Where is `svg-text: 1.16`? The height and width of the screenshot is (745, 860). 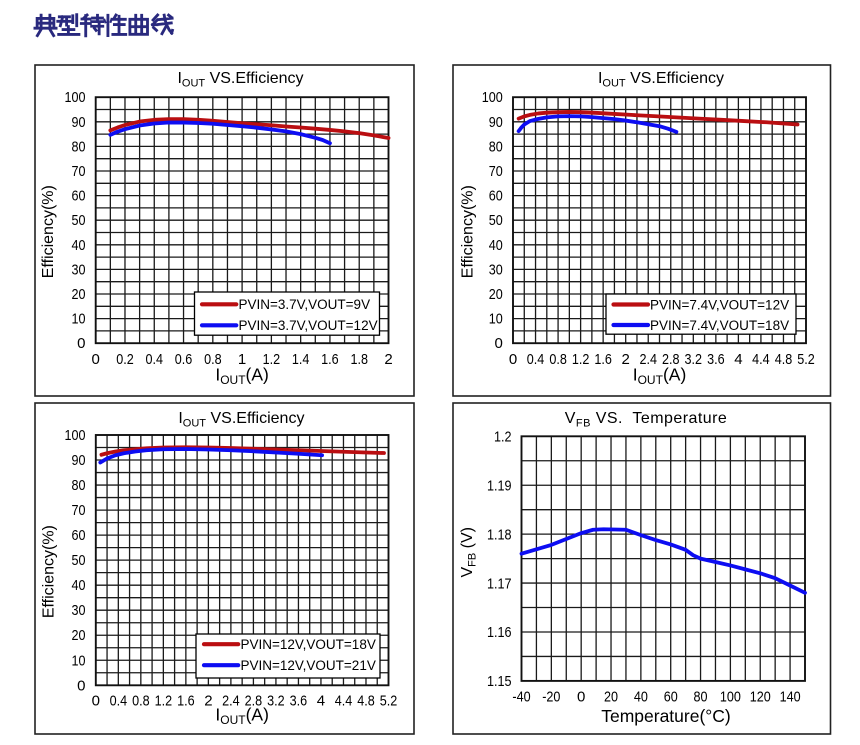
svg-text: 1.16 is located at coordinates (499, 632).